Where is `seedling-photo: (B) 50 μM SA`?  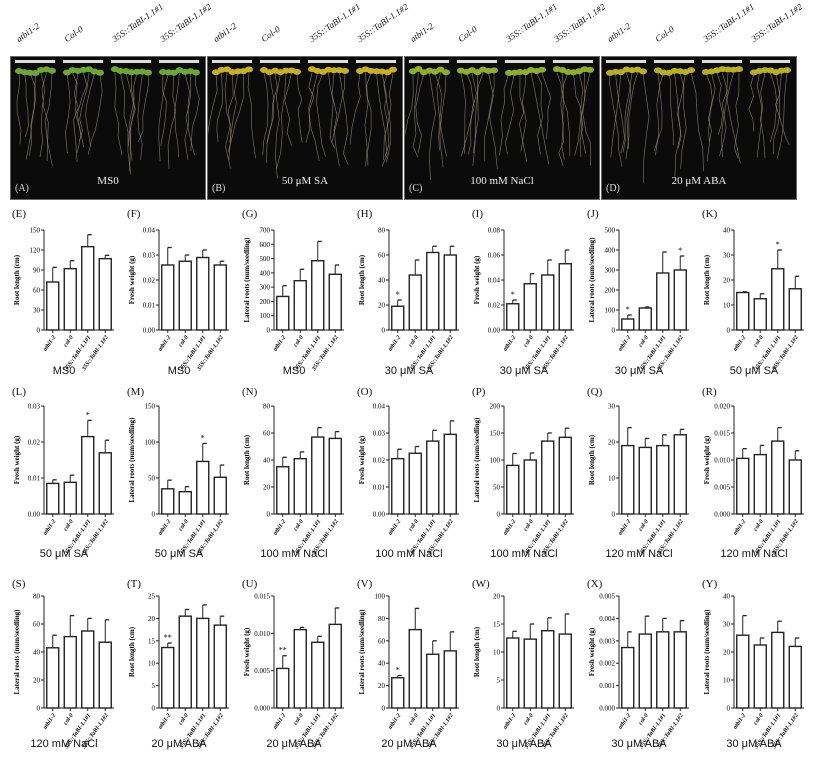 seedling-photo: (B) 50 μM SA is located at coordinates (305, 128).